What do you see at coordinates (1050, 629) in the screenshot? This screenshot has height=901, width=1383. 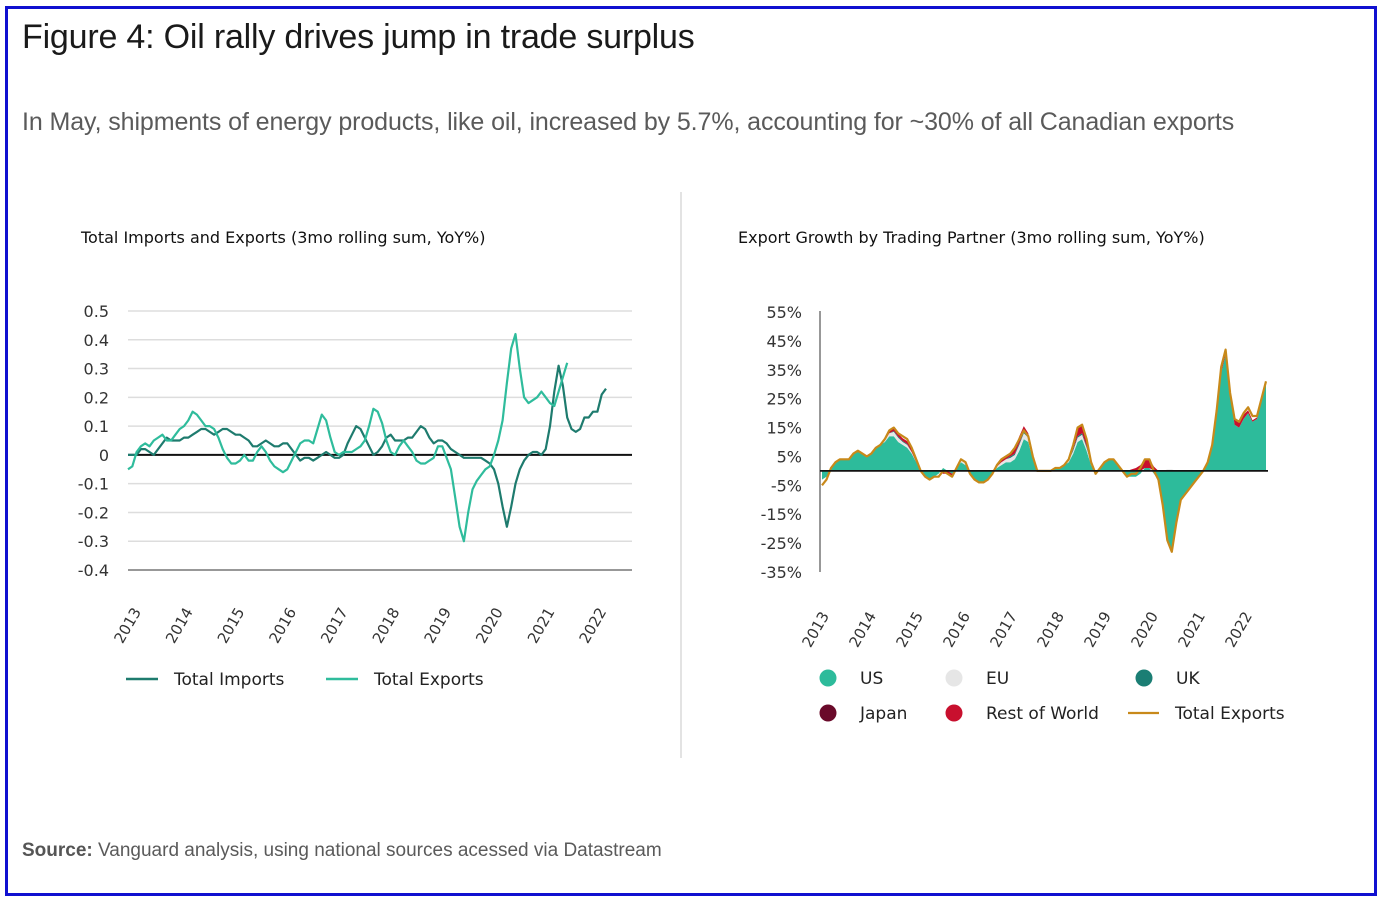 I see `x-tick-label: 2018` at bounding box center [1050, 629].